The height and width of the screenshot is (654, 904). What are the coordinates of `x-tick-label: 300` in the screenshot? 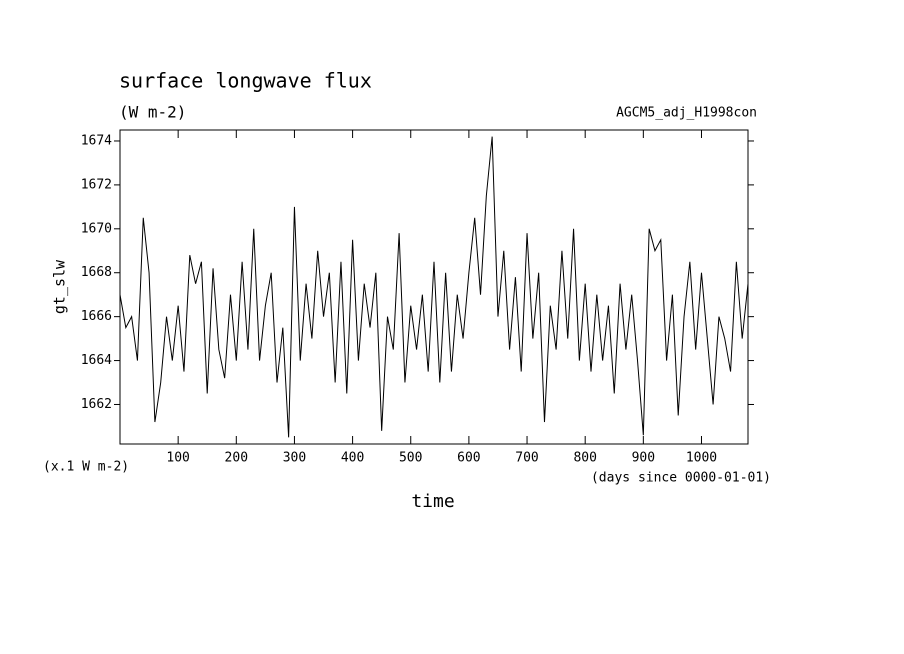 It's located at (294, 458).